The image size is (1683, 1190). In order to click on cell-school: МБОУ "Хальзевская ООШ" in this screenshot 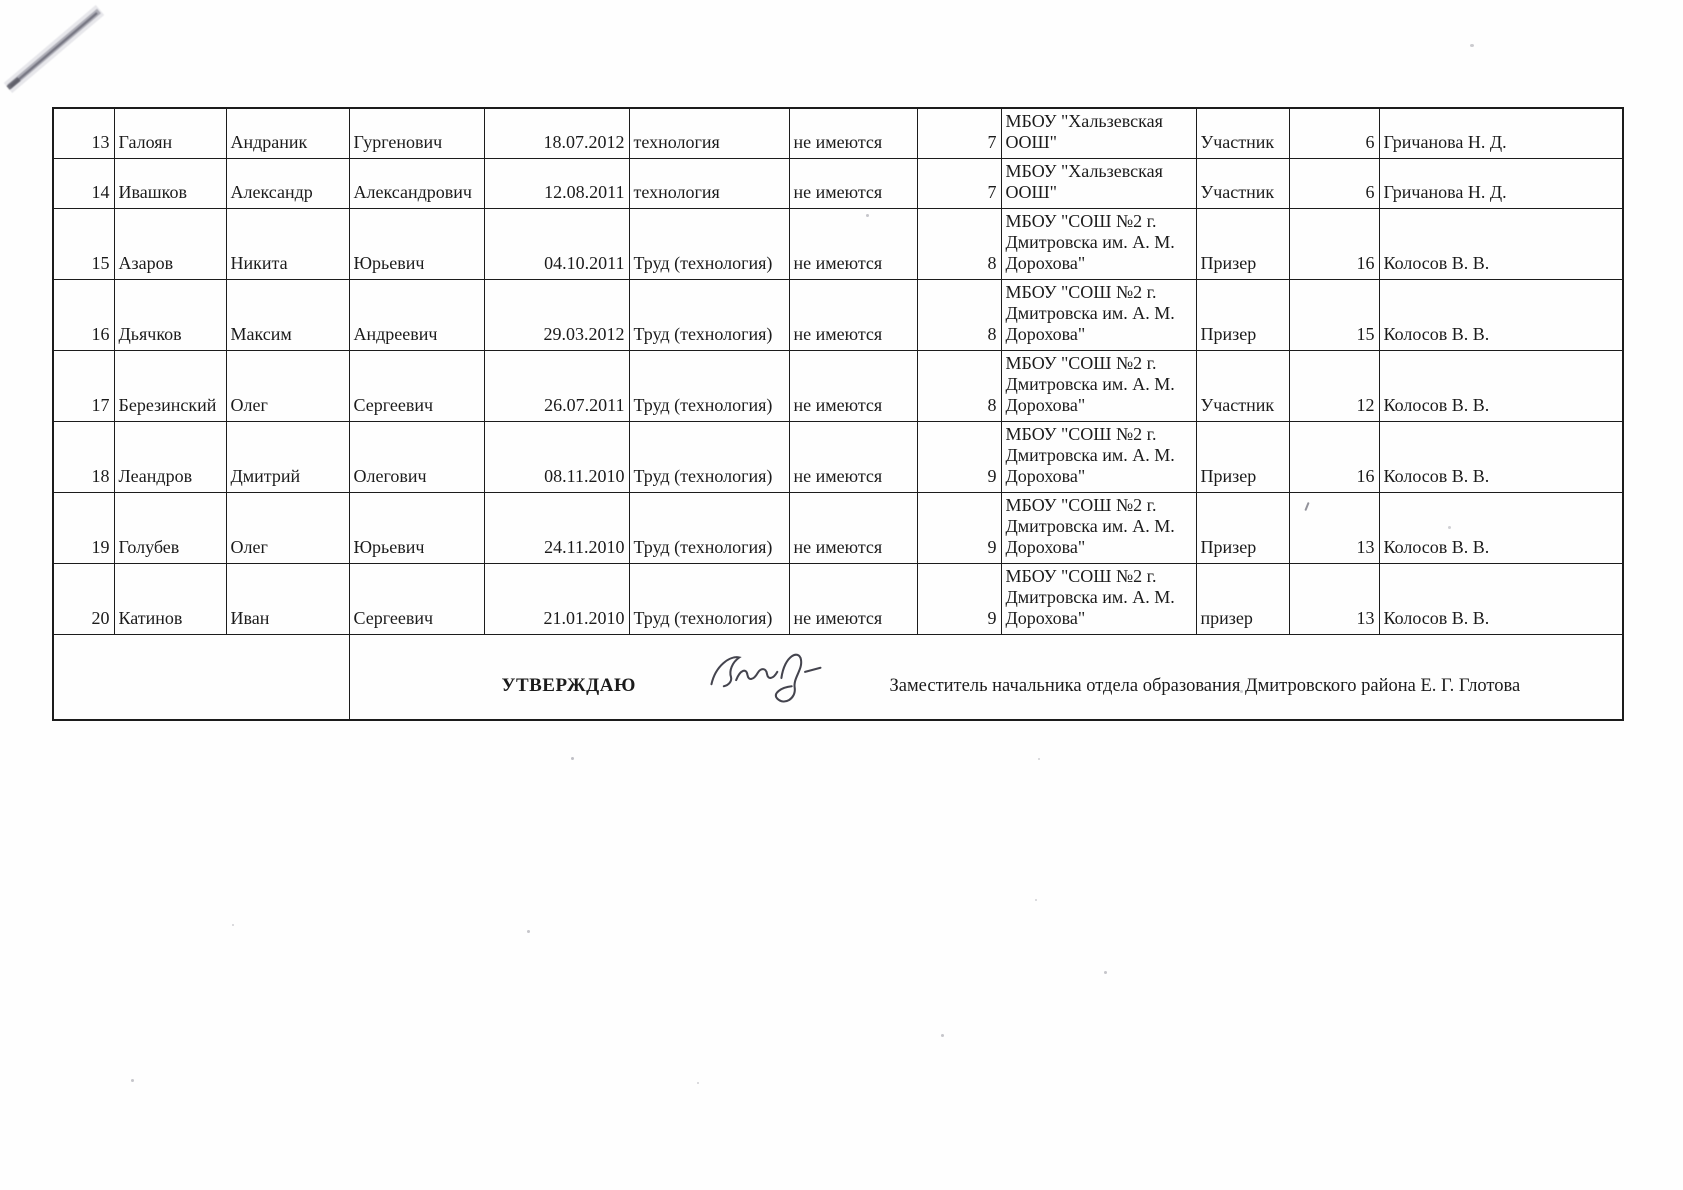, I will do `click(1098, 183)`.